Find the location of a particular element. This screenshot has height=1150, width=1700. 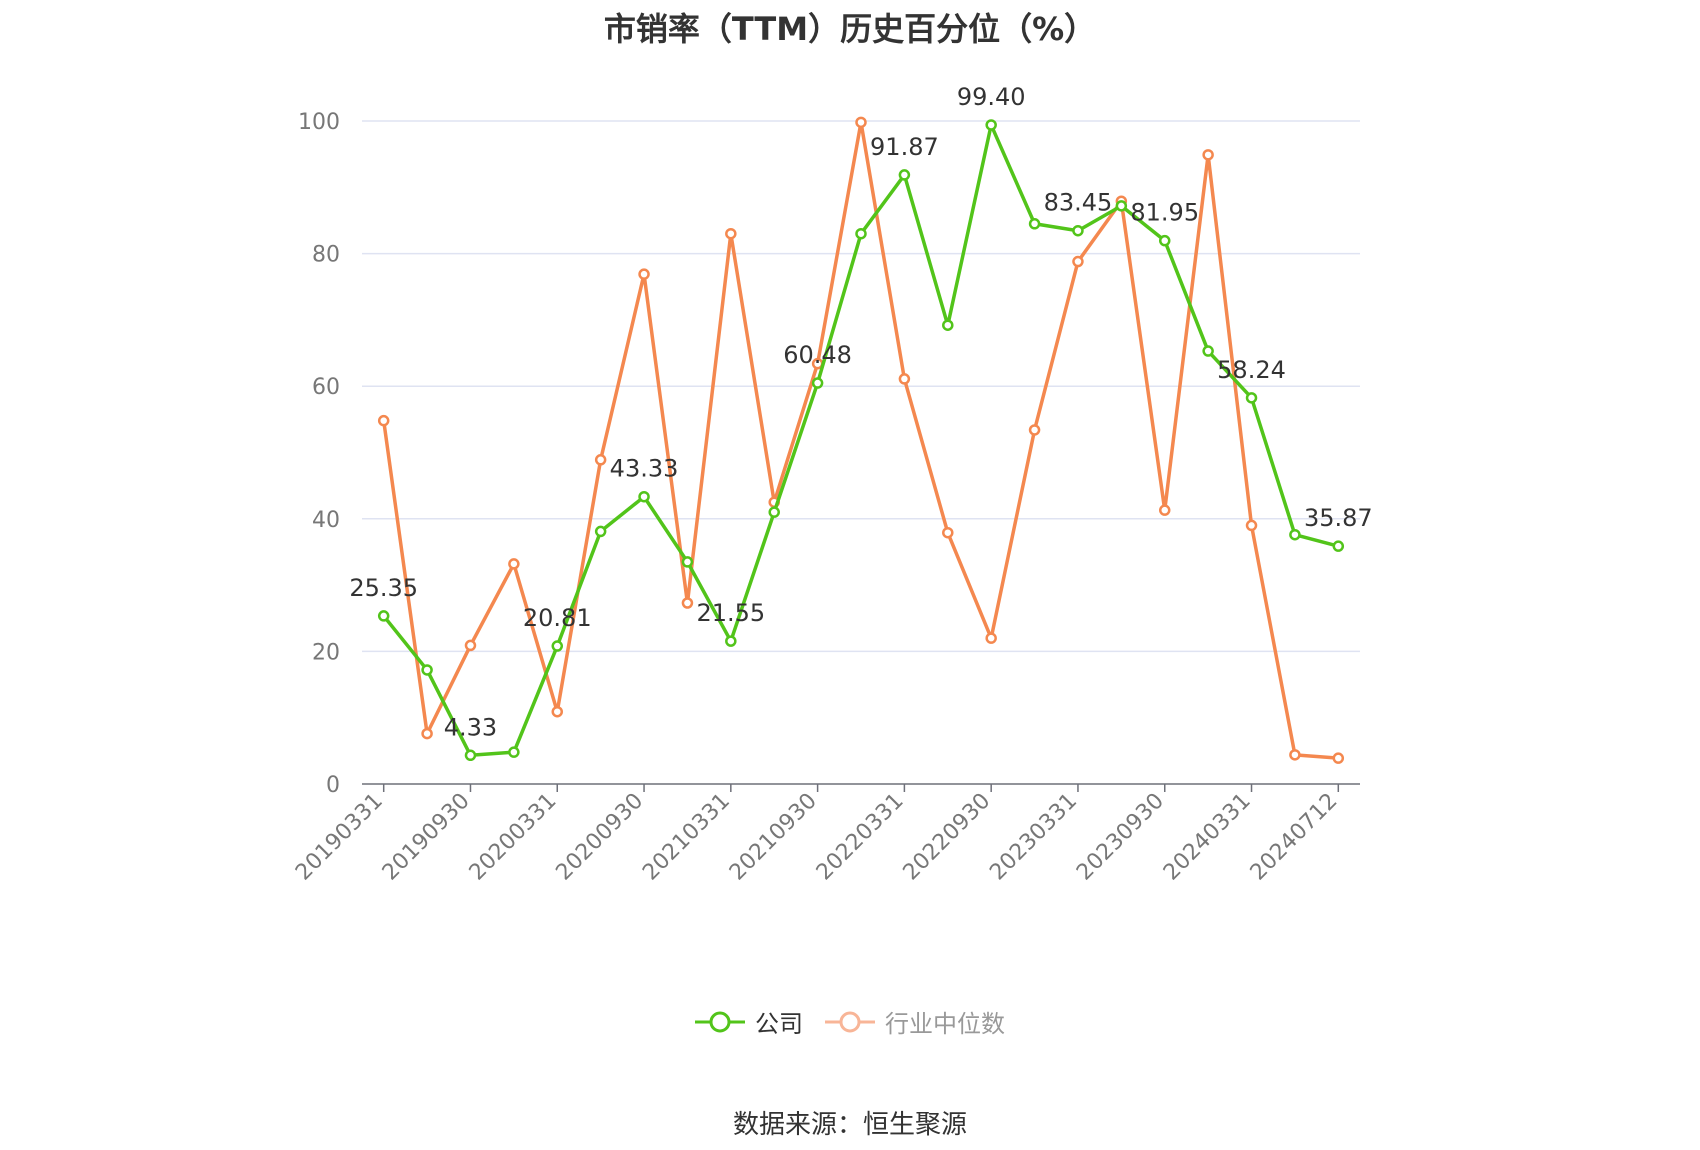

x-tick-label: 20210331 is located at coordinates (686, 837).